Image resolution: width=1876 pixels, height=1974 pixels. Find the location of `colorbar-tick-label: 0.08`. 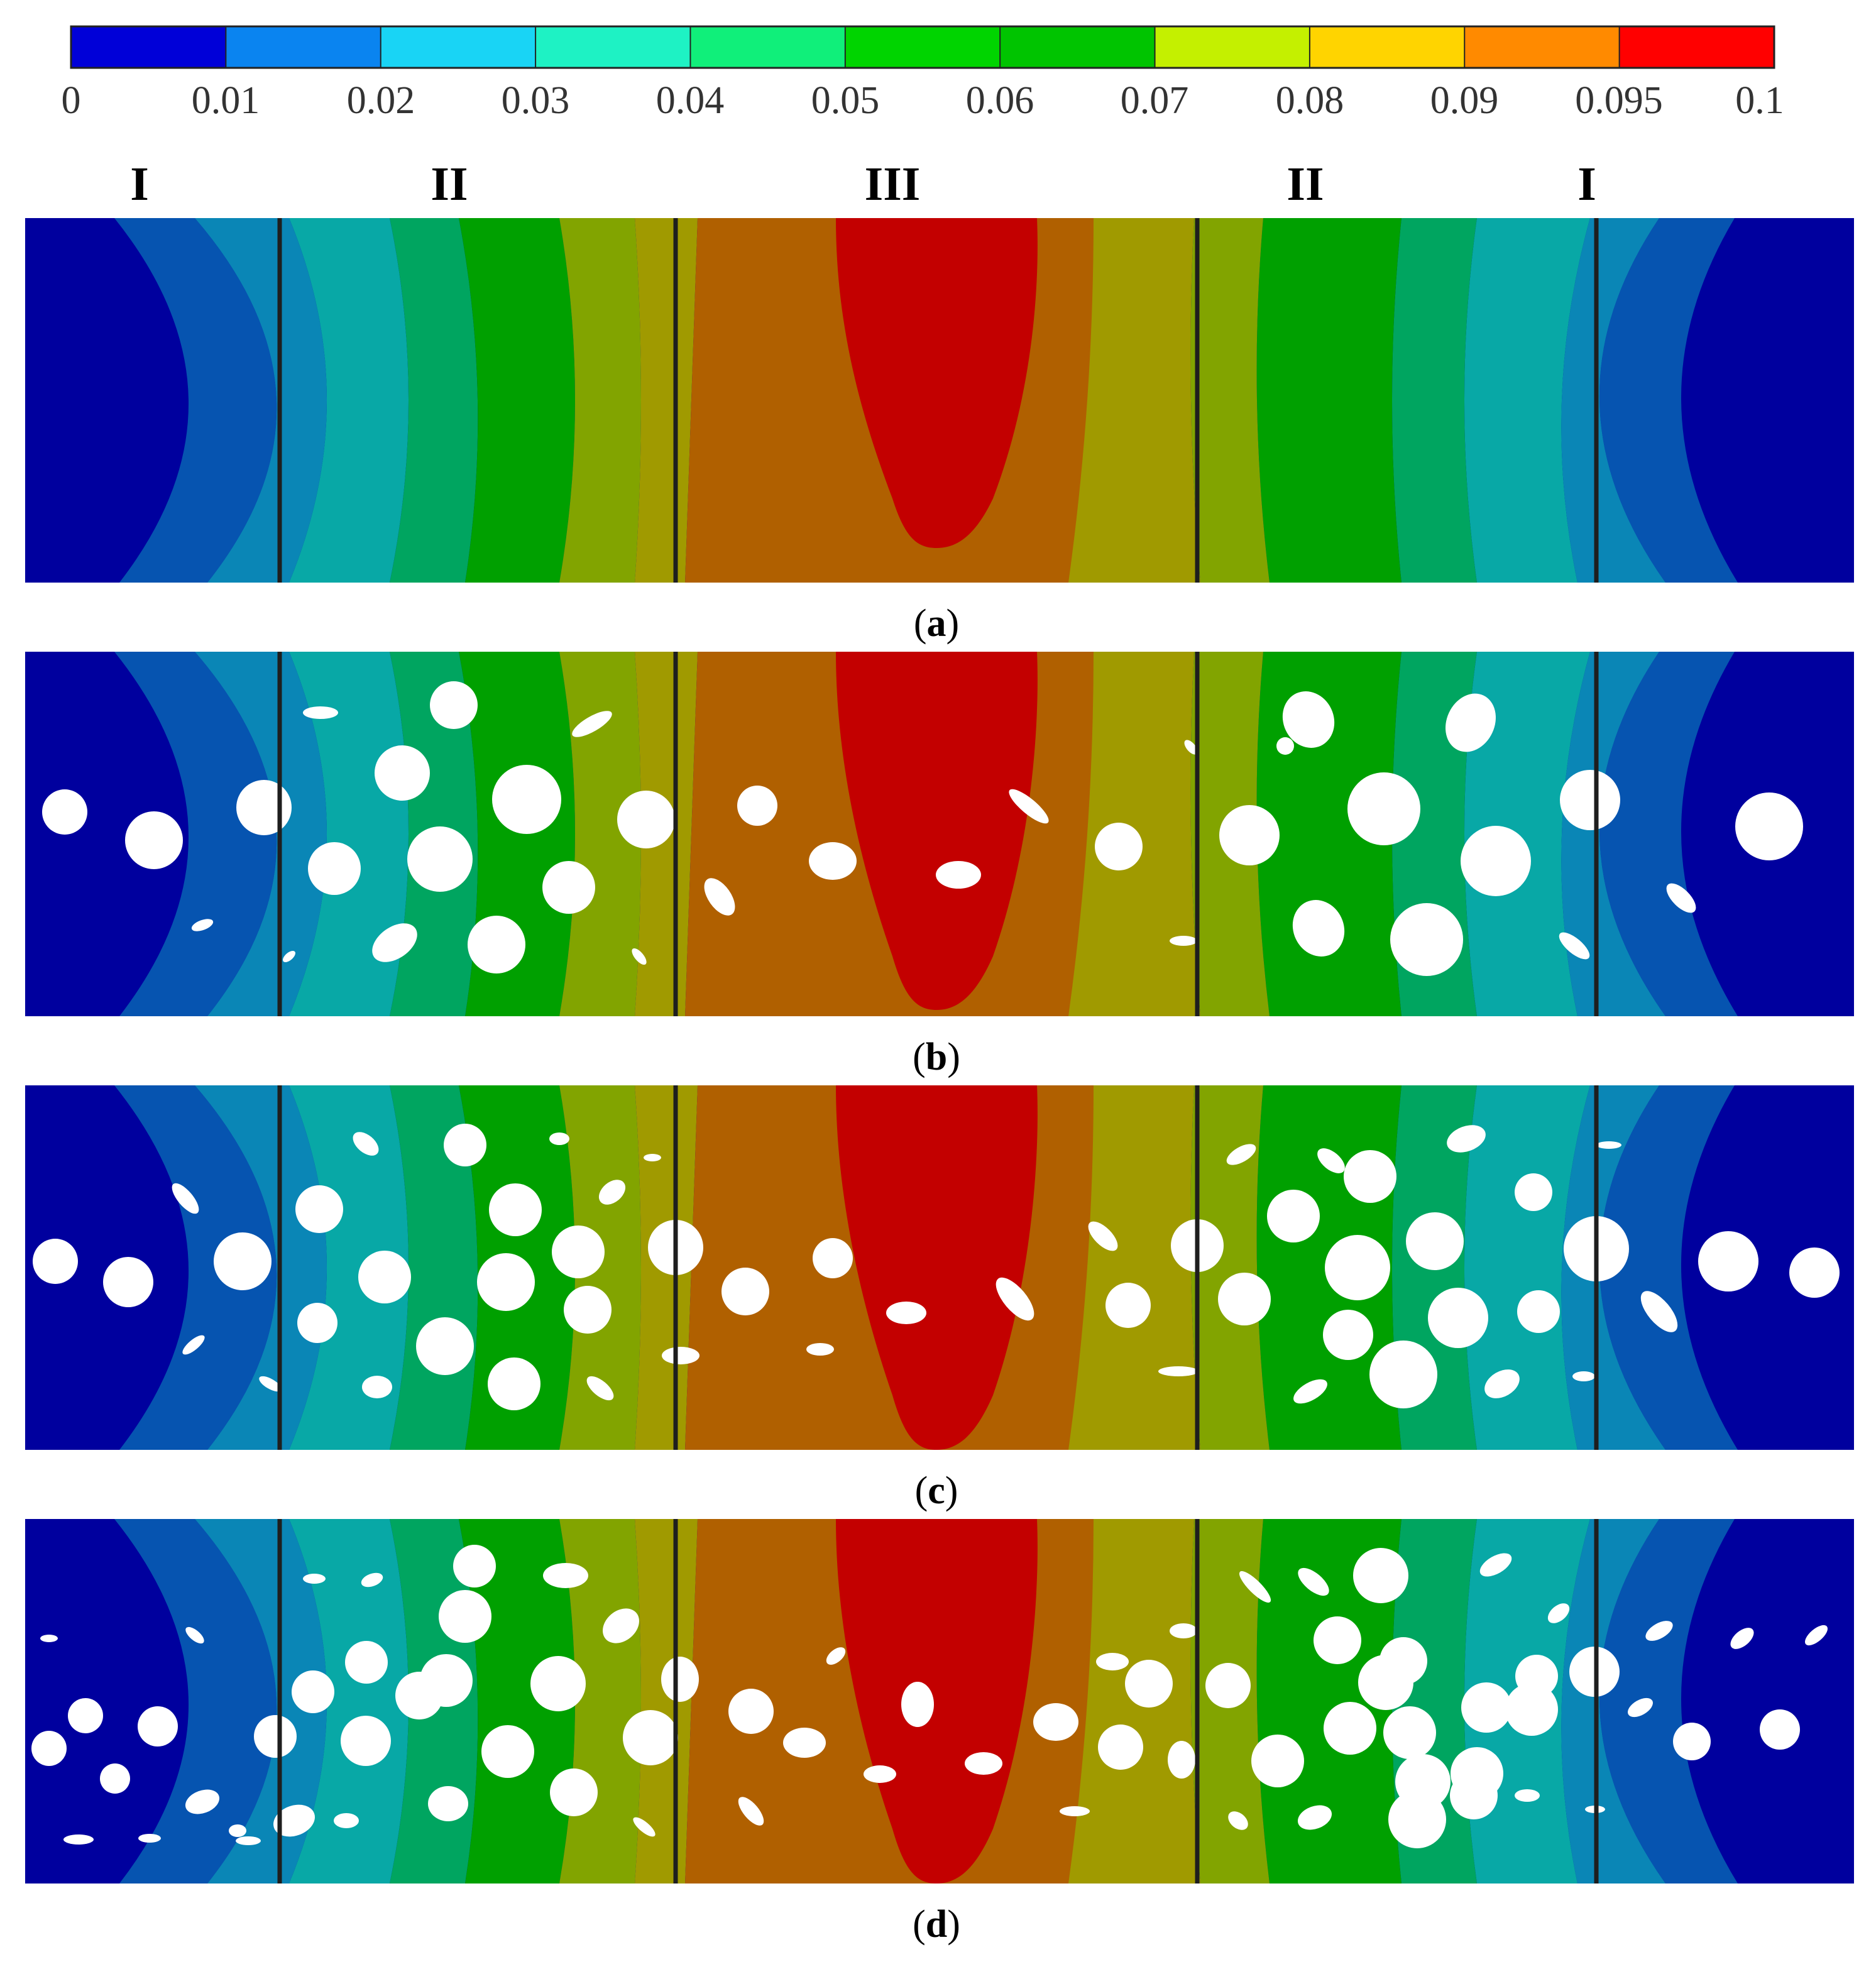

colorbar-tick-label: 0.08 is located at coordinates (1310, 100).